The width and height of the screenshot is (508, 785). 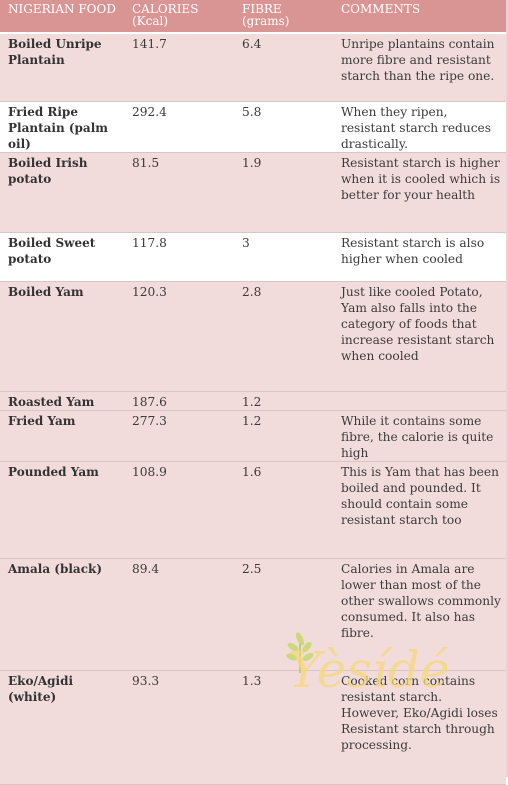 What do you see at coordinates (179, 192) in the screenshot?
I see `calories-value: 81.5` at bounding box center [179, 192].